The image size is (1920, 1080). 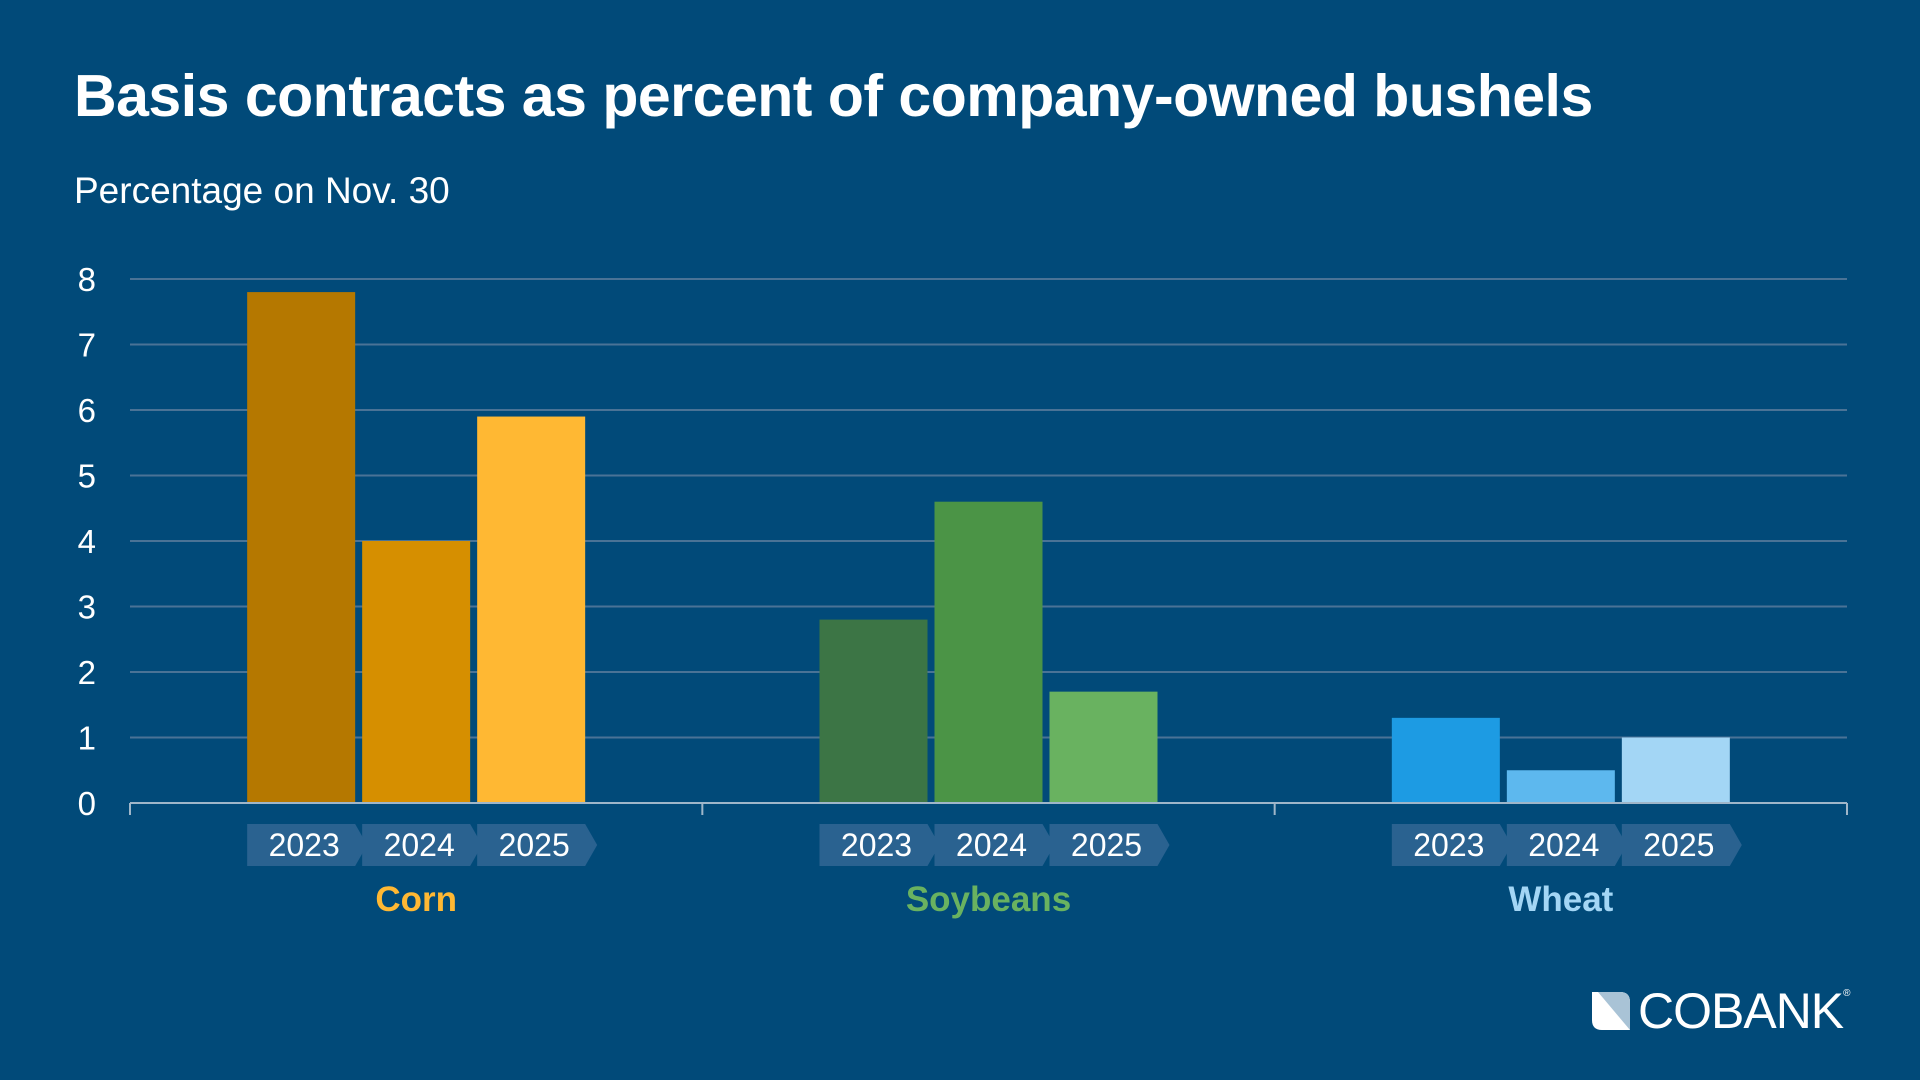 I want to click on y-tick-label: 4, so click(x=87, y=541).